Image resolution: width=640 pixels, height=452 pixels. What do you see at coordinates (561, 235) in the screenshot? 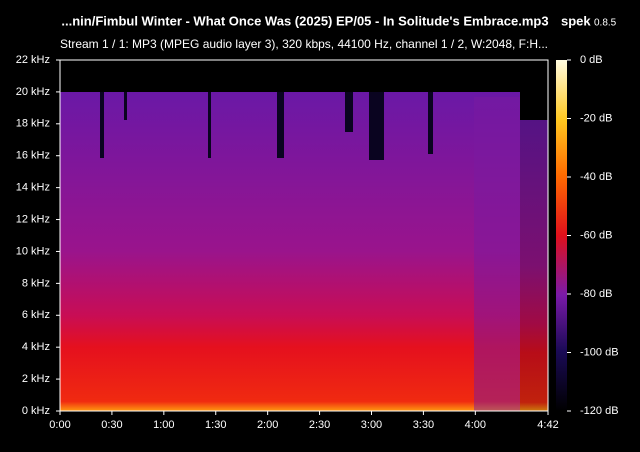
I see `colorbar` at bounding box center [561, 235].